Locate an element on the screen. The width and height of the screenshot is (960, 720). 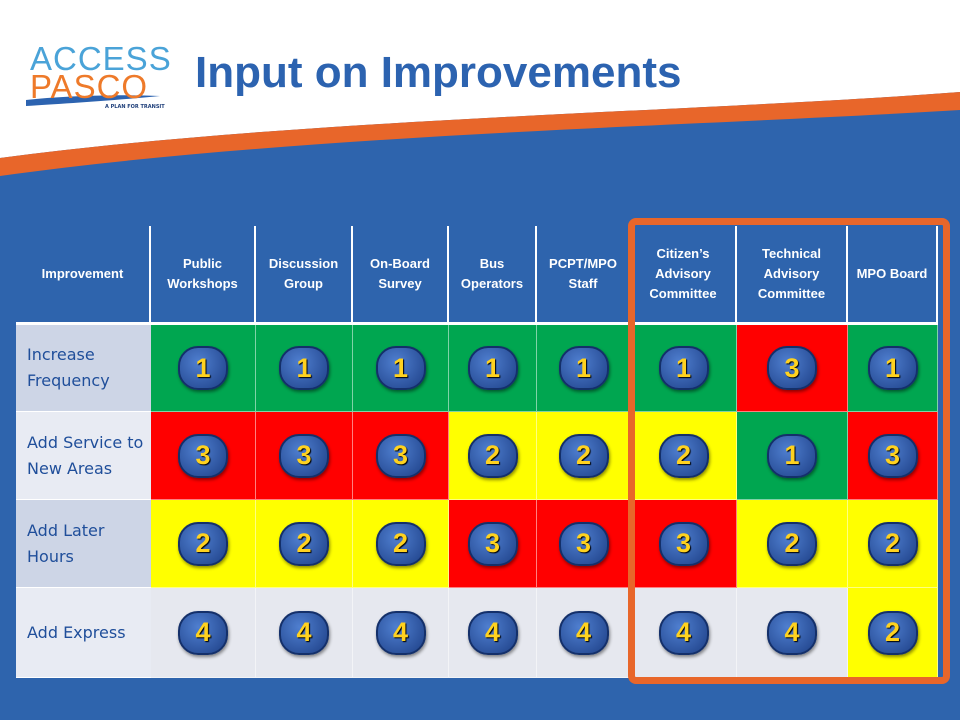
row-label: Increase Frequency is located at coordinates (83, 368).